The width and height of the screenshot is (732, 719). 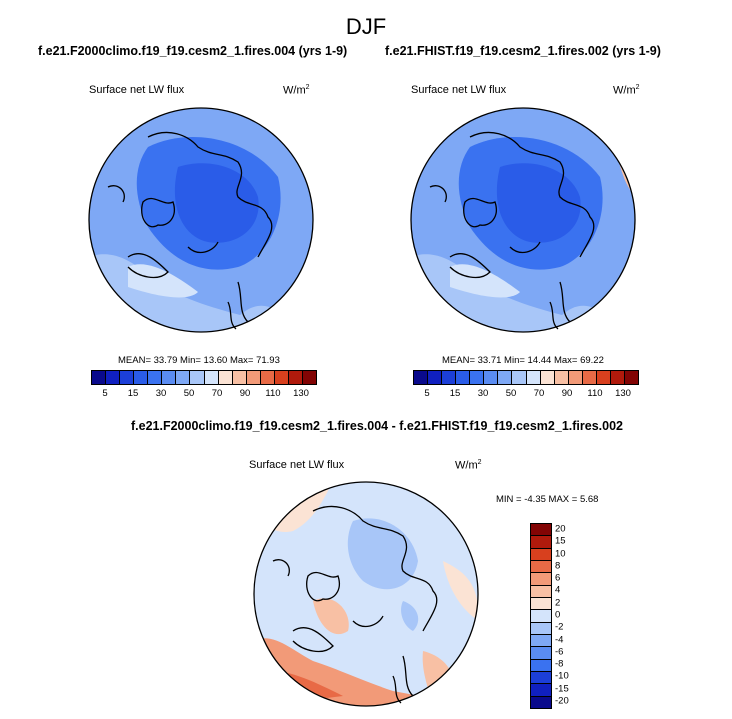 What do you see at coordinates (459, 90) in the screenshot?
I see `panel-2-variable: Surface net LW flux` at bounding box center [459, 90].